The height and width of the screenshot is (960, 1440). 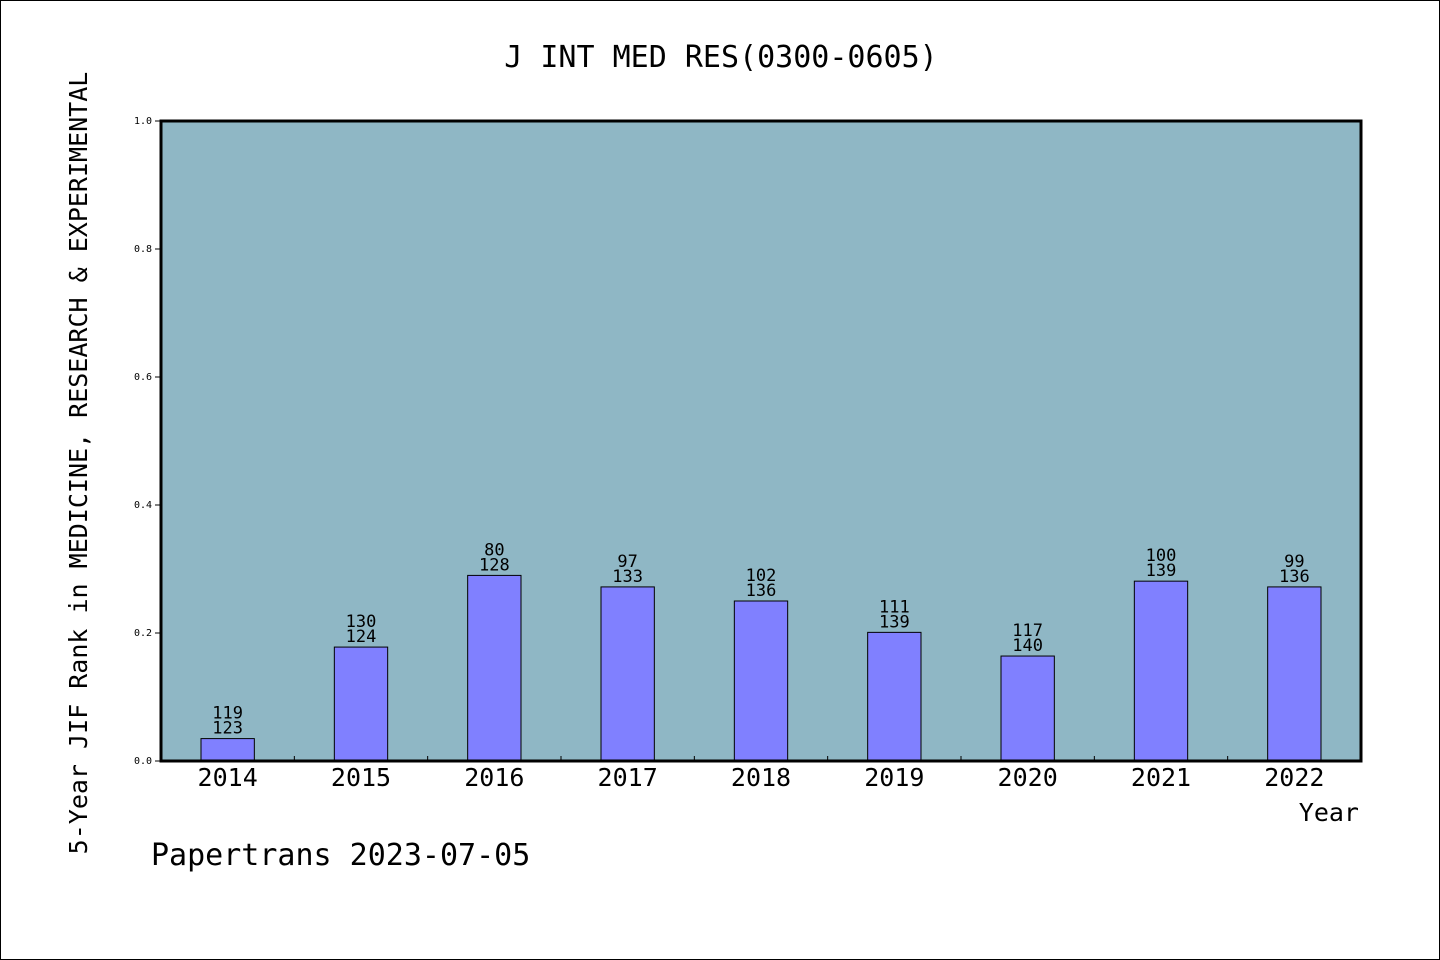 What do you see at coordinates (627, 577) in the screenshot?
I see `total-label: 133` at bounding box center [627, 577].